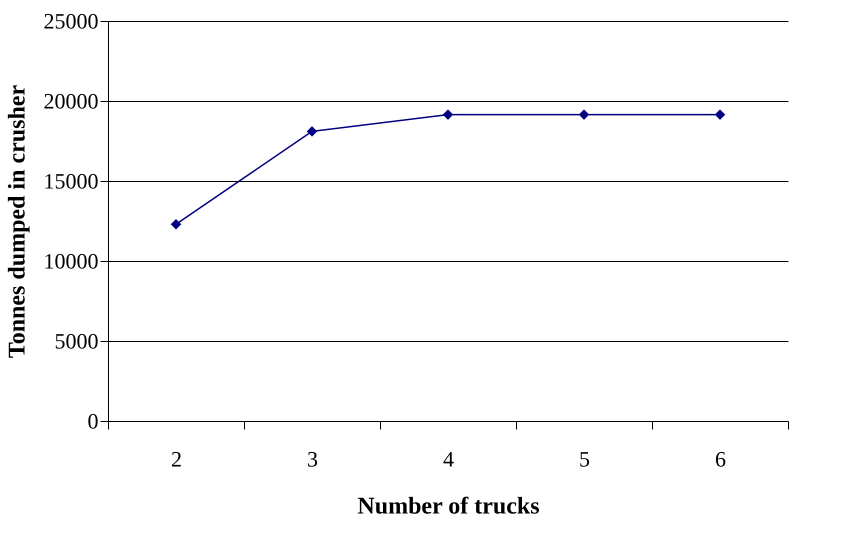  What do you see at coordinates (17, 221) in the screenshot?
I see `y-axis-title: Tonnes dumped in crusher` at bounding box center [17, 221].